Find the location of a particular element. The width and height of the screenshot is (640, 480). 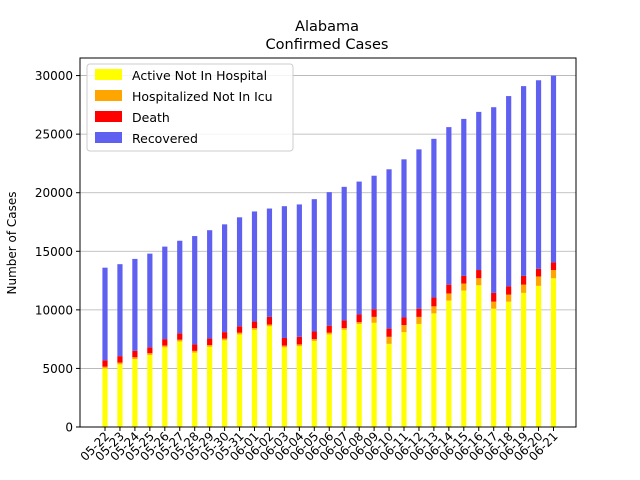

y-axis: 0 5000 10000 15000 20000 25000 30000 is located at coordinates (57, 252).